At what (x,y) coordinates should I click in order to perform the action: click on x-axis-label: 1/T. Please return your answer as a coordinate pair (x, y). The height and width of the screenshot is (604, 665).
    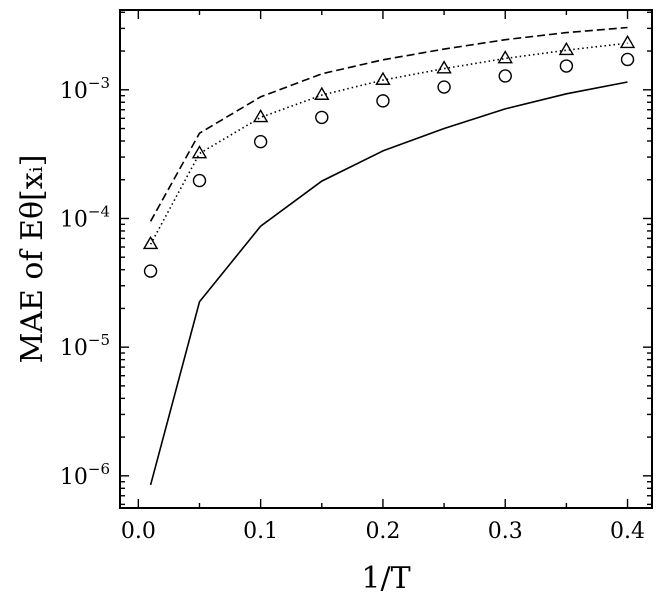
    Looking at the image, I should click on (385, 578).